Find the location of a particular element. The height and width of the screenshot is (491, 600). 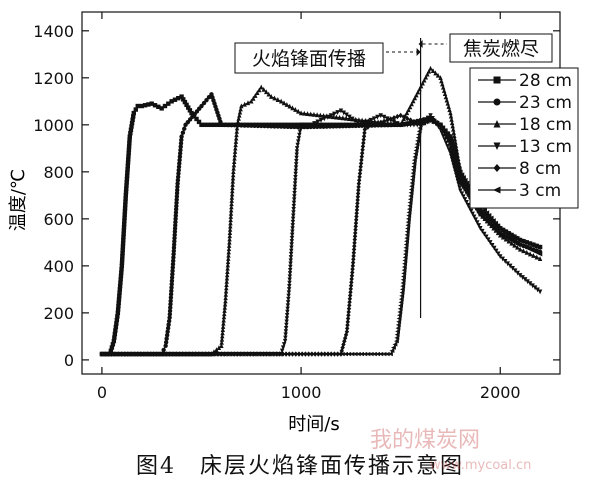

y-axis-label: 温度/℃ is located at coordinates (18, 200).